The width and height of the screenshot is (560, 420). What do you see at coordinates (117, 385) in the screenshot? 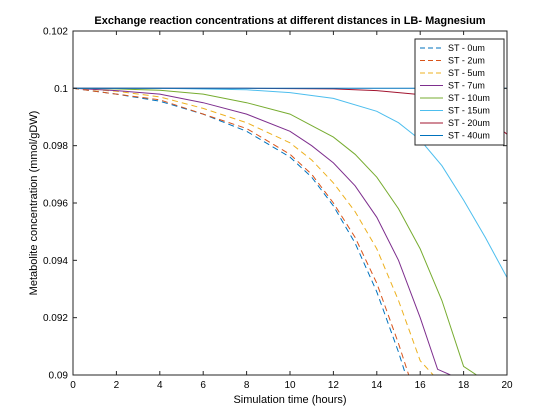
I see `x-tick-label: 2` at bounding box center [117, 385].